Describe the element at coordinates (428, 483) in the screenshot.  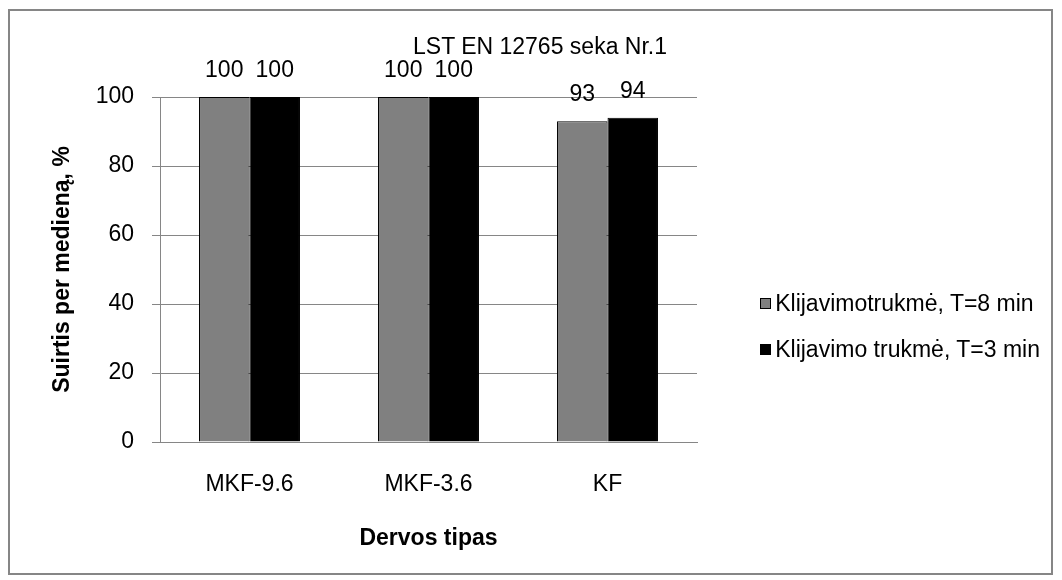
I see `x-tick-label: MKF-3.6` at that location.